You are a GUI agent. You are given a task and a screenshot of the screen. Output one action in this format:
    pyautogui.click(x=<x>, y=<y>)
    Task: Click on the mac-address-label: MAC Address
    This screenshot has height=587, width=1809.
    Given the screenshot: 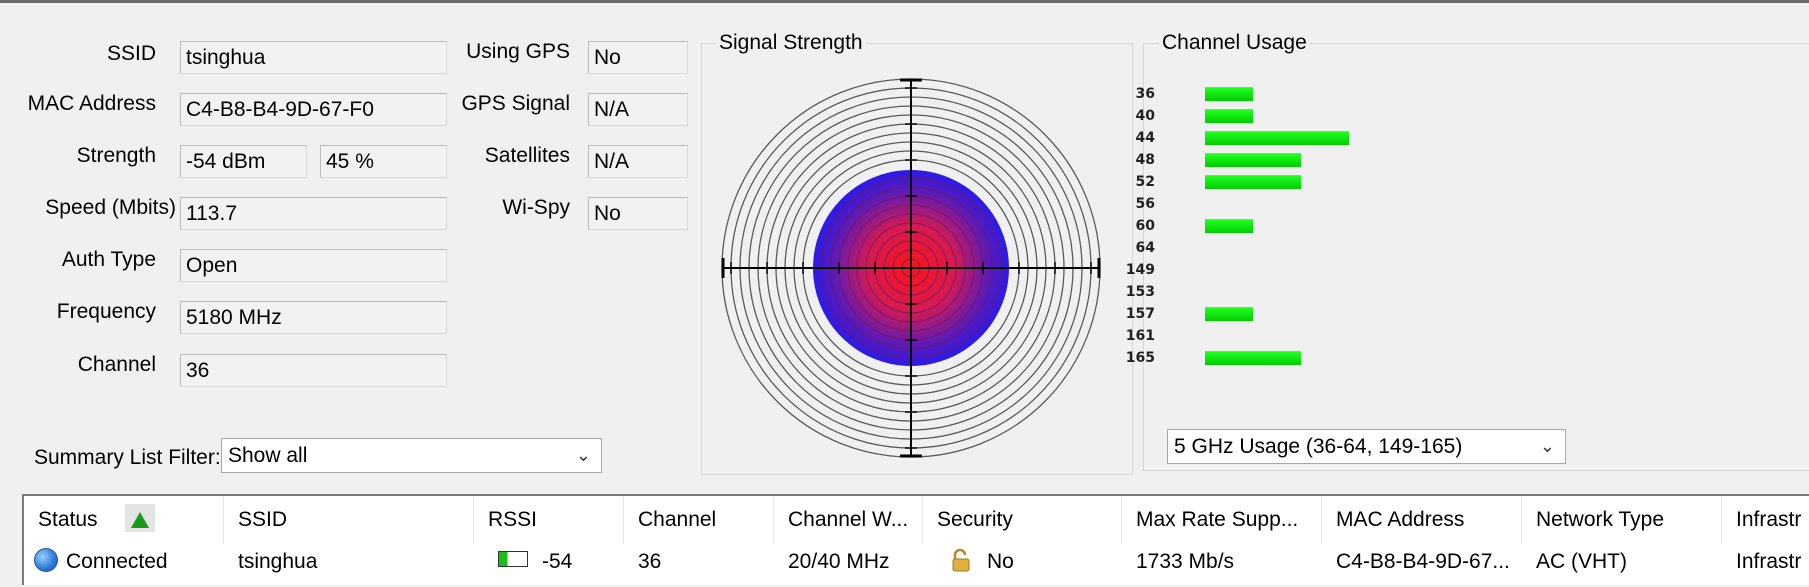 What is the action you would take?
    pyautogui.click(x=91, y=103)
    